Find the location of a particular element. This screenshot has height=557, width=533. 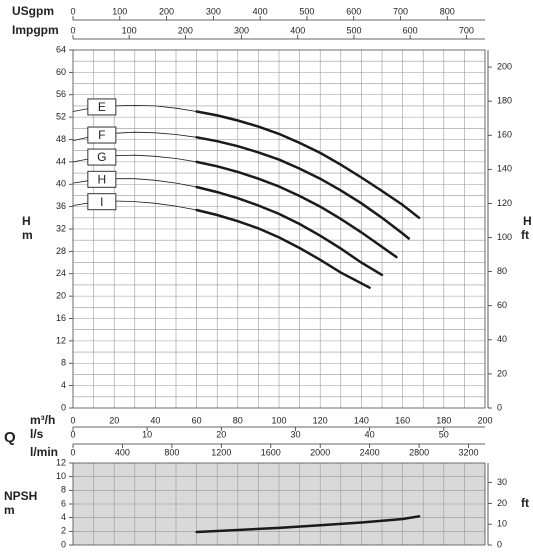

y2-axis-unit: ft is located at coordinates (525, 235).